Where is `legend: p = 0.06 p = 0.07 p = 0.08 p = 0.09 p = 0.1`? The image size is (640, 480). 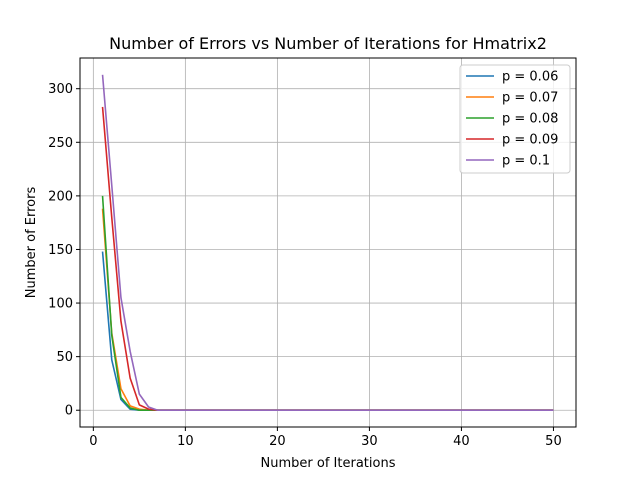
legend: p = 0.06 p = 0.07 p = 0.08 p = 0.09 p = 0.1 is located at coordinates (515, 119).